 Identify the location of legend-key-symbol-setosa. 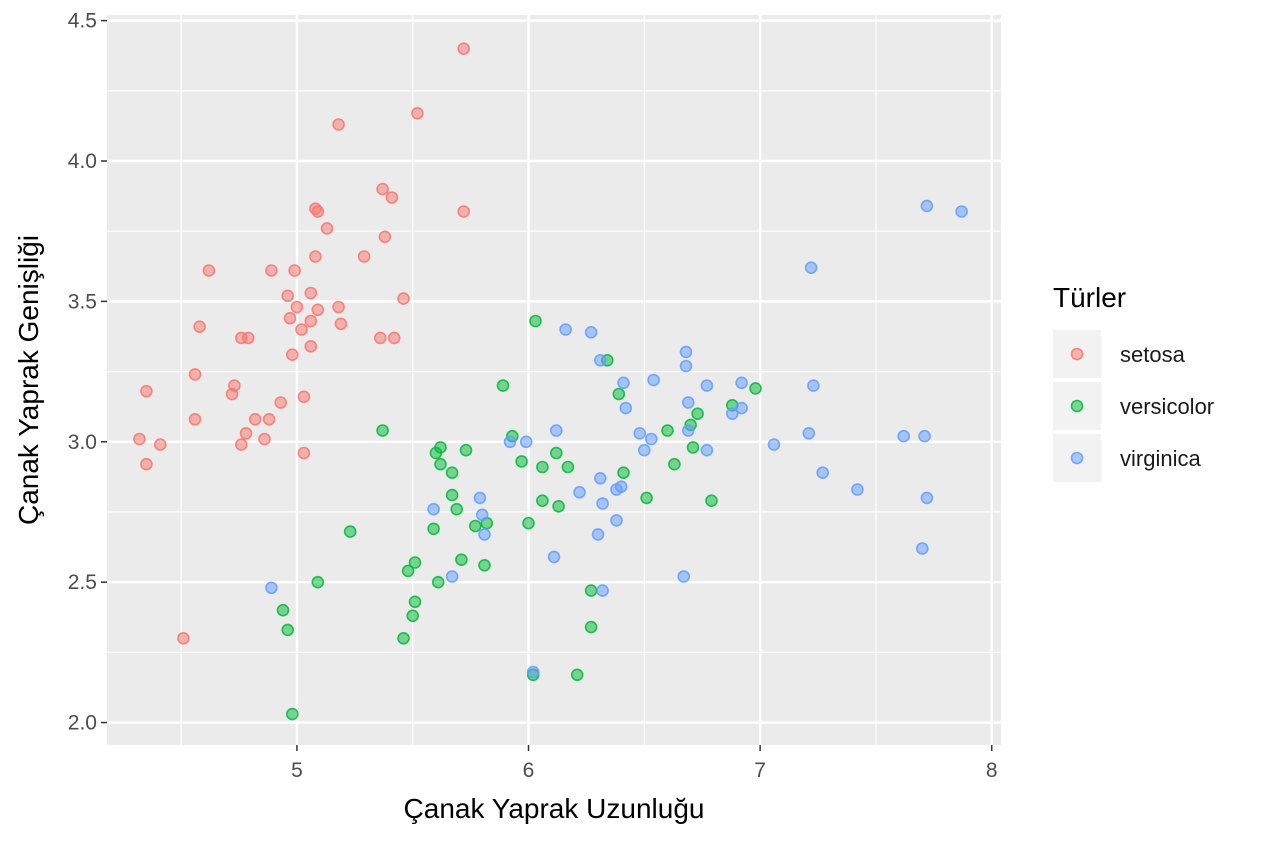
(1077, 354).